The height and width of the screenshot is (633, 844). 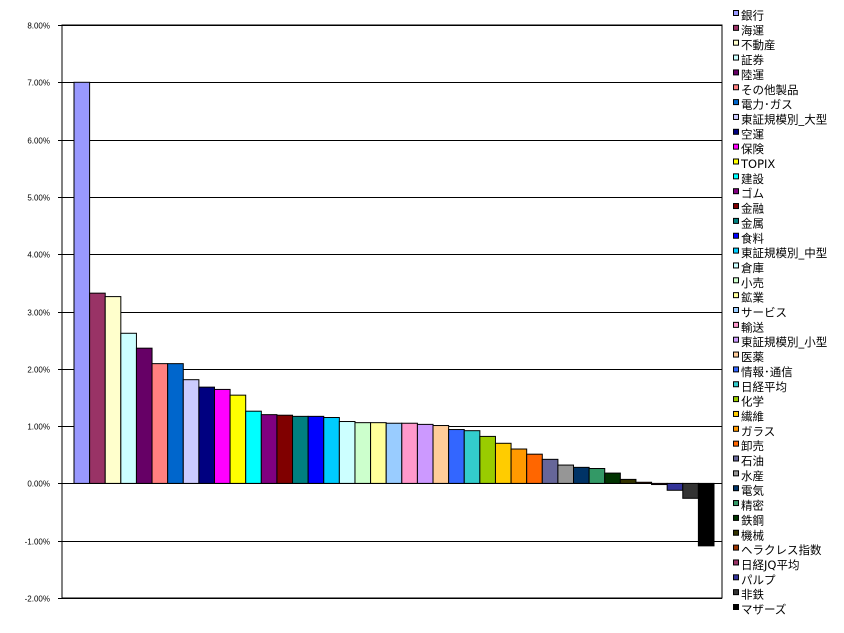 What do you see at coordinates (38, 255) in the screenshot?
I see `y-tick-label: 4.00%` at bounding box center [38, 255].